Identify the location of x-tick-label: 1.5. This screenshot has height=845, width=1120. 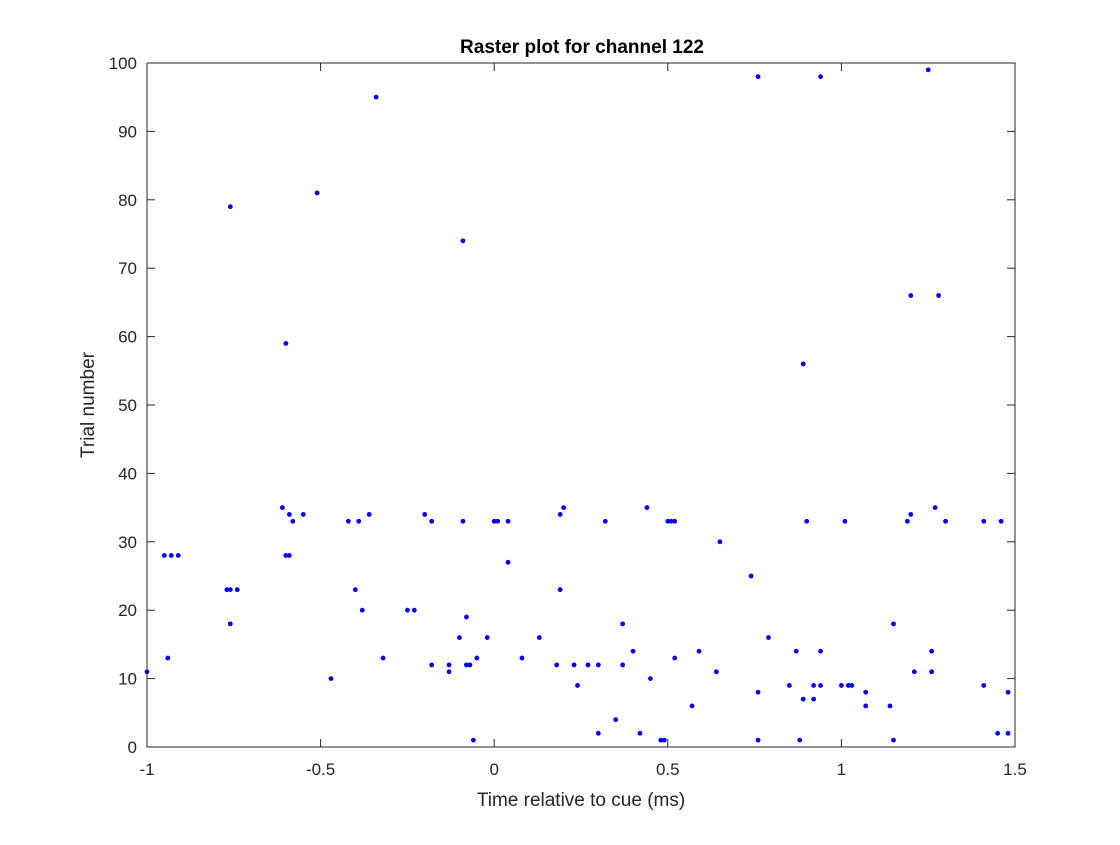
(1015, 769).